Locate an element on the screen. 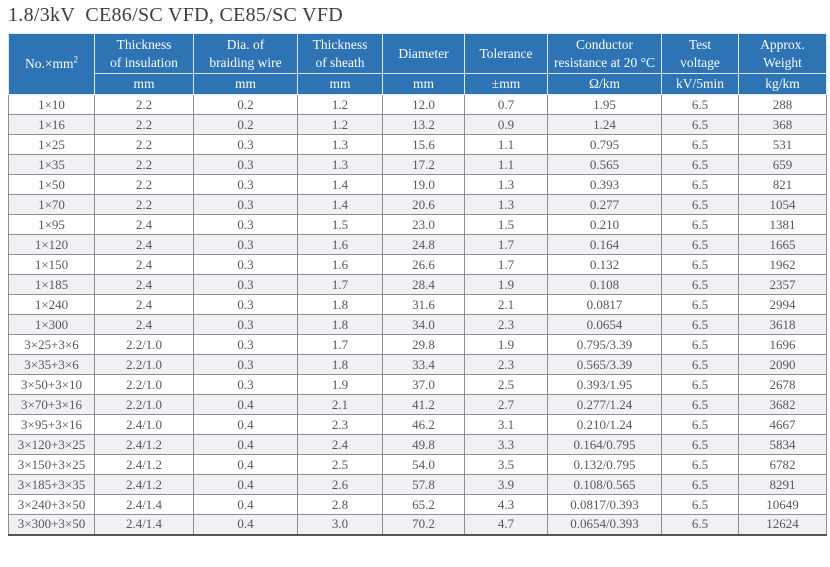 The image size is (830, 567). data-cell: 8291 is located at coordinates (782, 484).